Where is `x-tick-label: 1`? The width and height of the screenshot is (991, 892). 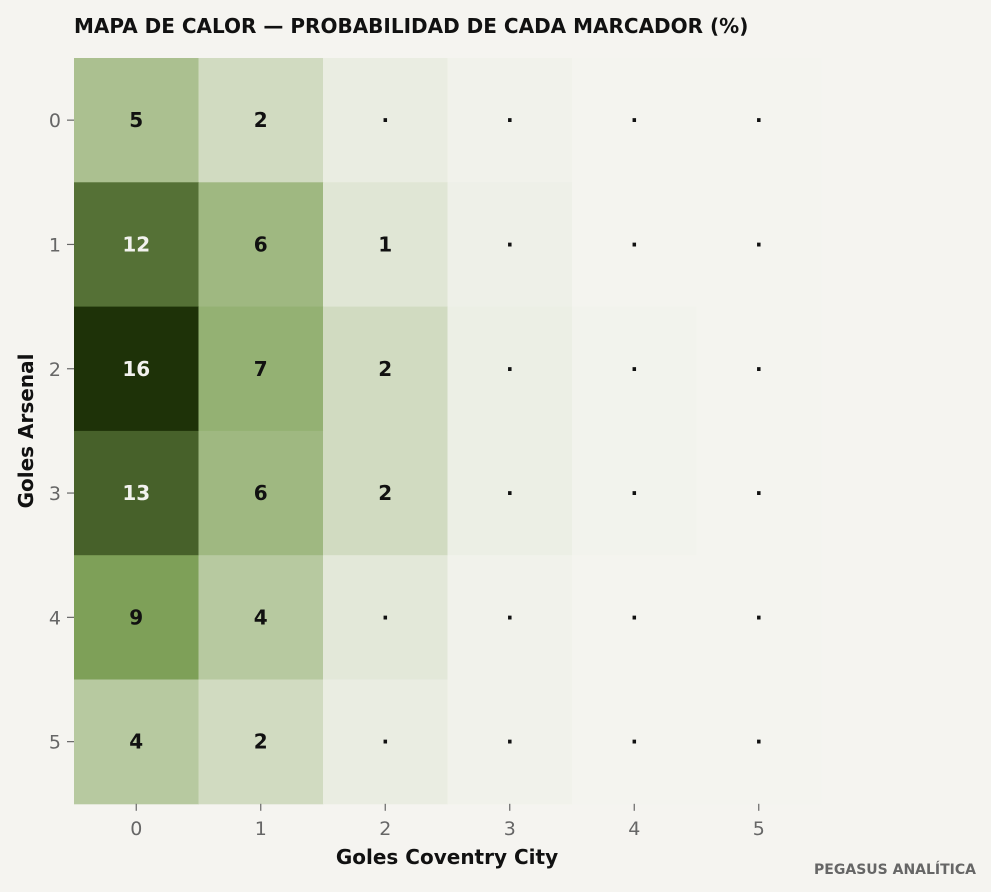 x-tick-label: 1 is located at coordinates (261, 829).